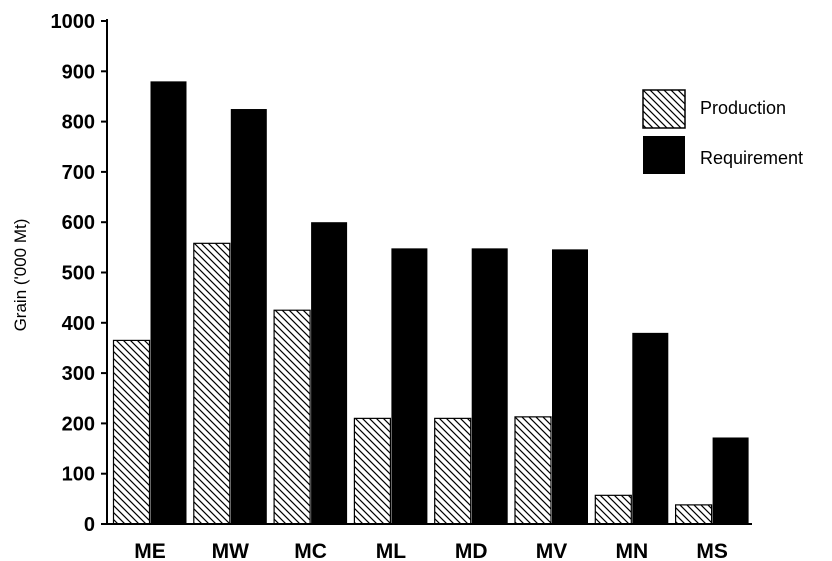 The height and width of the screenshot is (561, 832). Describe the element at coordinates (722, 131) in the screenshot. I see `legend: Production Requirement` at that location.